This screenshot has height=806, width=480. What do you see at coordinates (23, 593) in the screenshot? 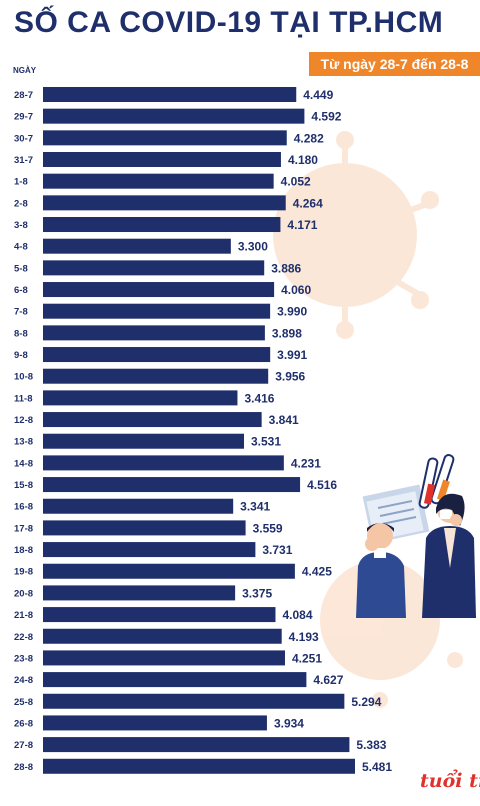
I see `category-label: 20-8` at bounding box center [23, 593].